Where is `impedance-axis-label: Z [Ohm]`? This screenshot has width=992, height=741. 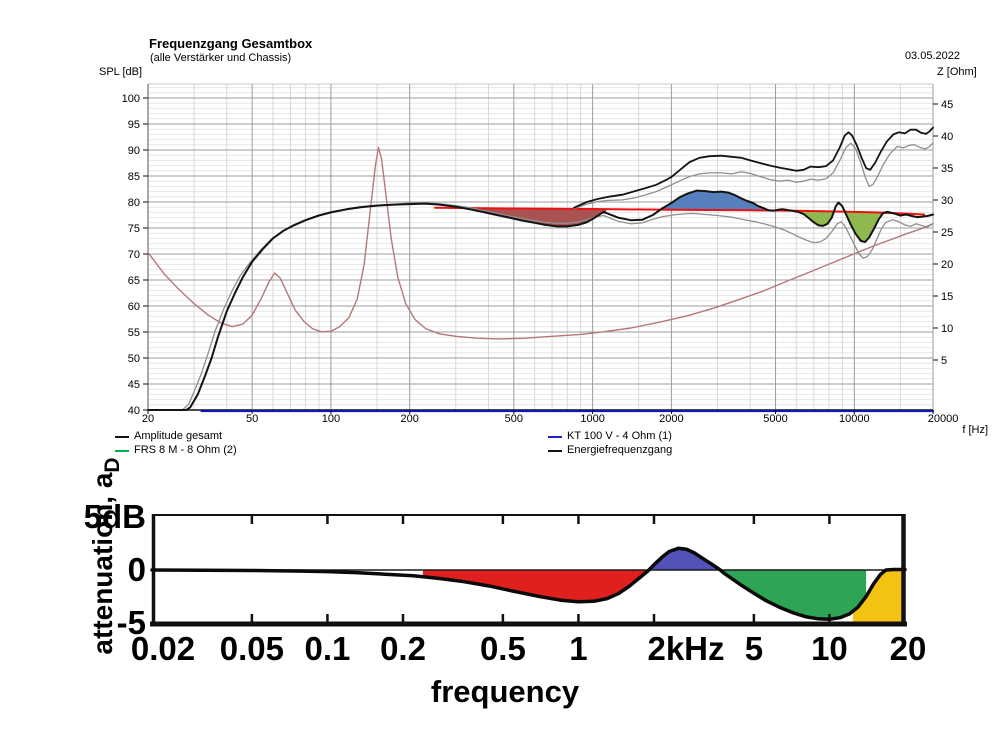
impedance-axis-label: Z [Ohm] is located at coordinates (957, 72).